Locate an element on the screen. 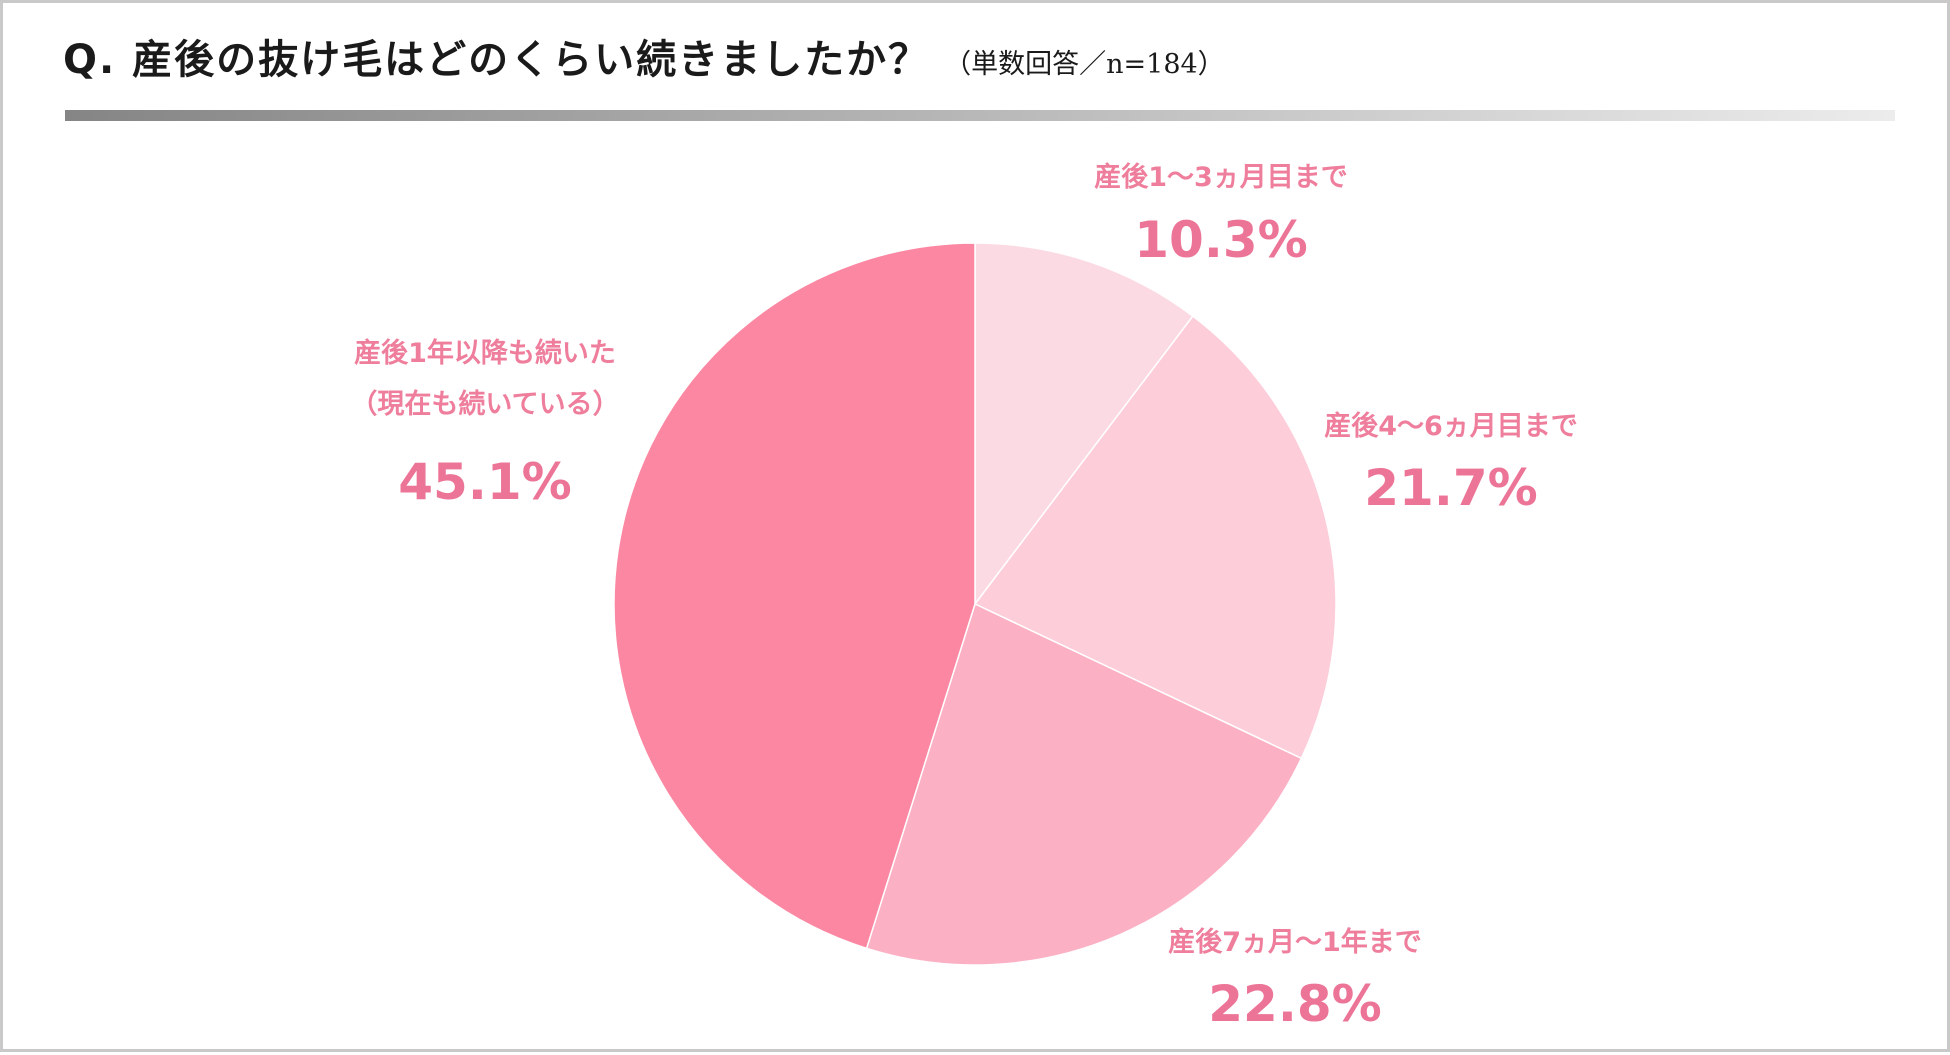 The height and width of the screenshot is (1055, 1950). slice-value-4: 45.1% is located at coordinates (484, 482).